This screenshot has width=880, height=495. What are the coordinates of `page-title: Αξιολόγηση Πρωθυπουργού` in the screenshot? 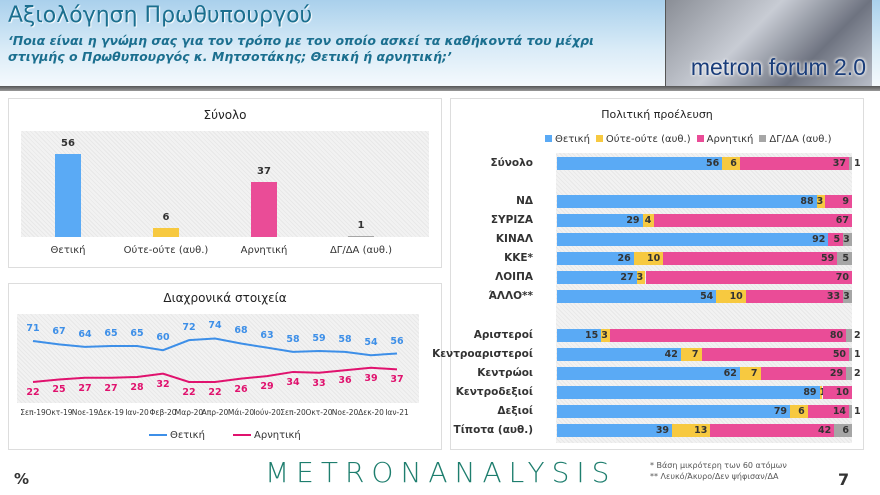 It's located at (160, 15).